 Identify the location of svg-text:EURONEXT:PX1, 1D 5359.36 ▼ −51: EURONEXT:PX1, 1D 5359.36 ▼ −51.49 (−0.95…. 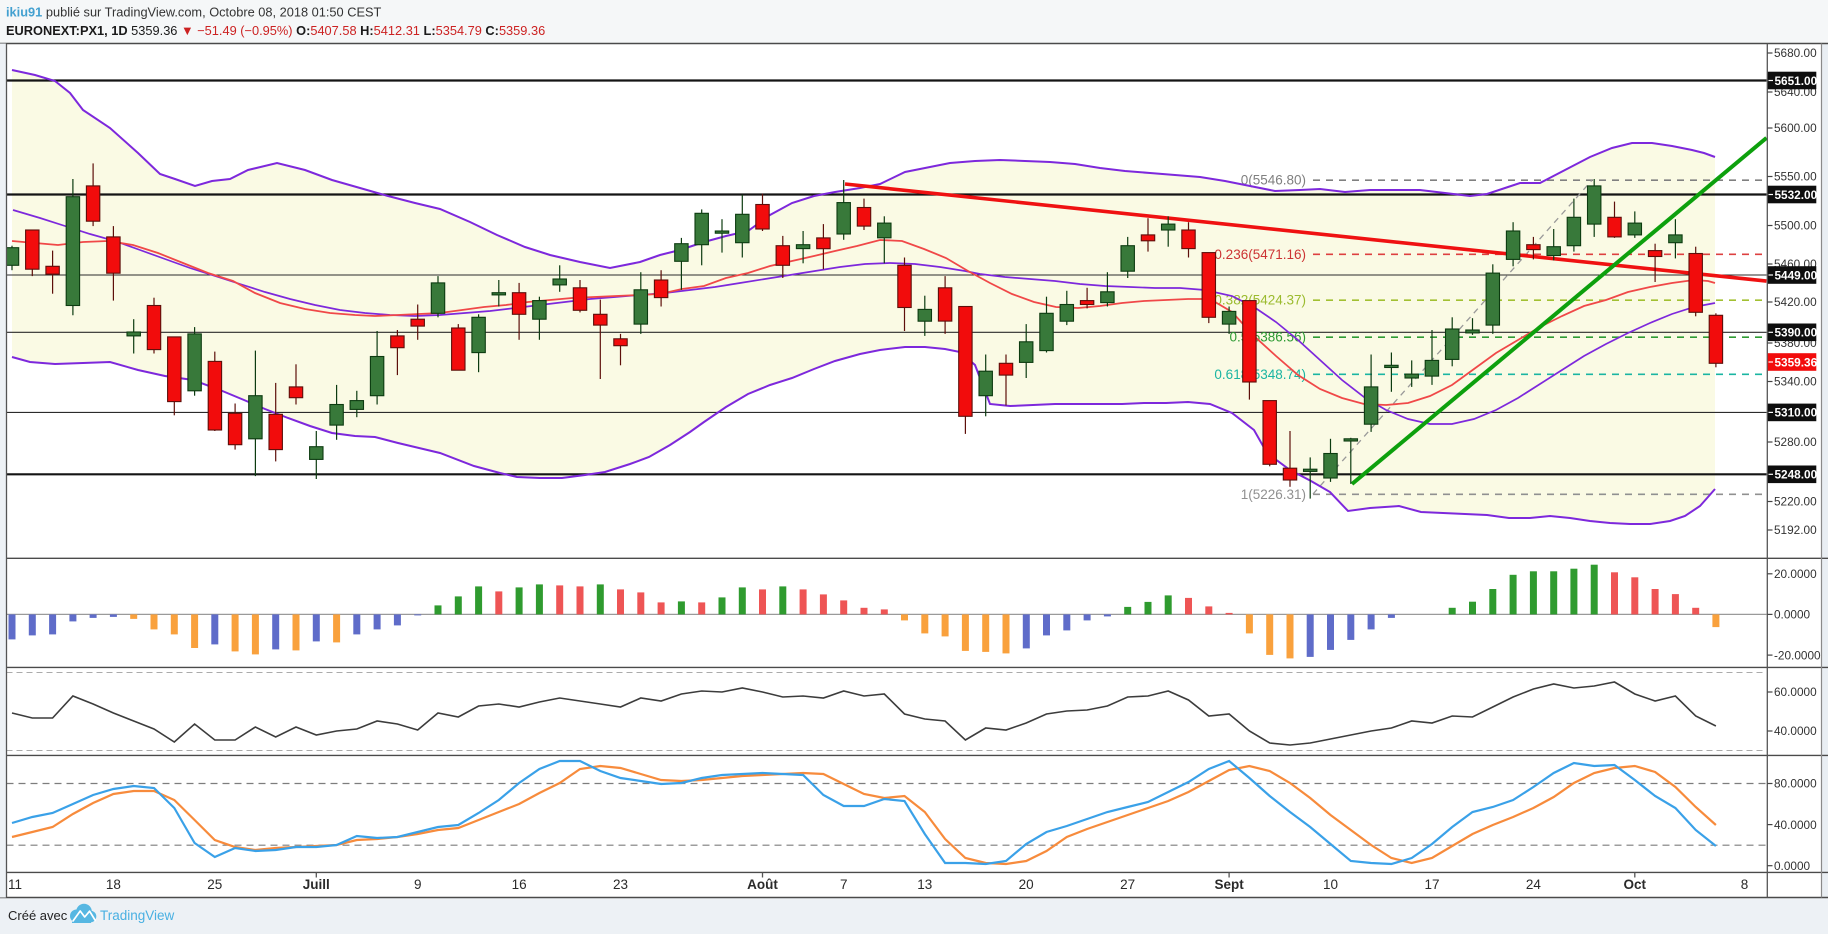
(275, 30).